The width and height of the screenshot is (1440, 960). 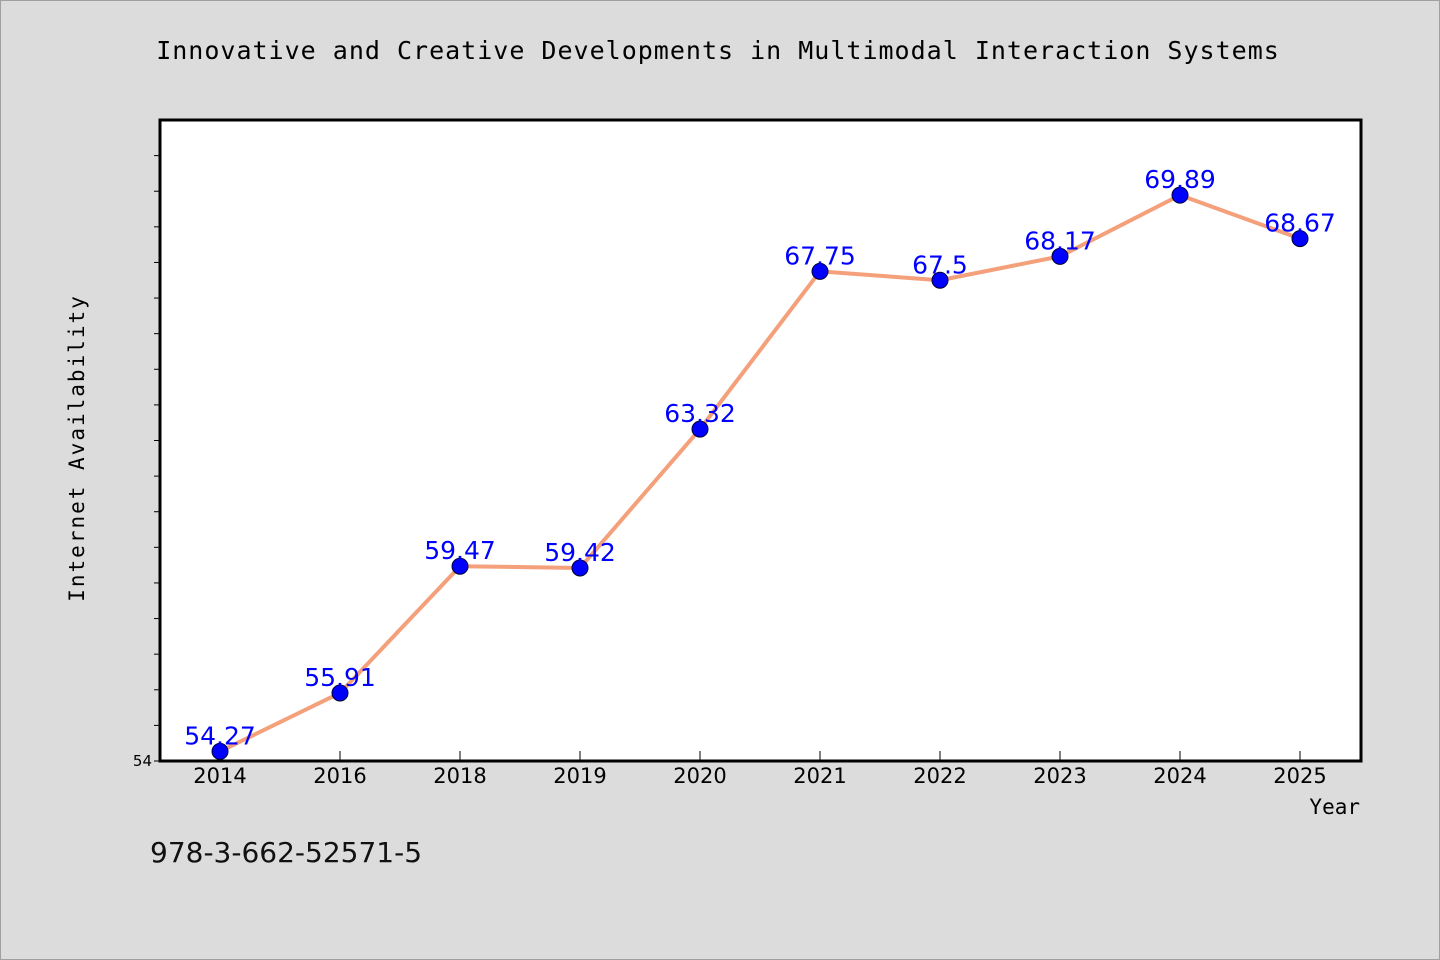 I want to click on x-tick-label: 2022, so click(x=939, y=776).